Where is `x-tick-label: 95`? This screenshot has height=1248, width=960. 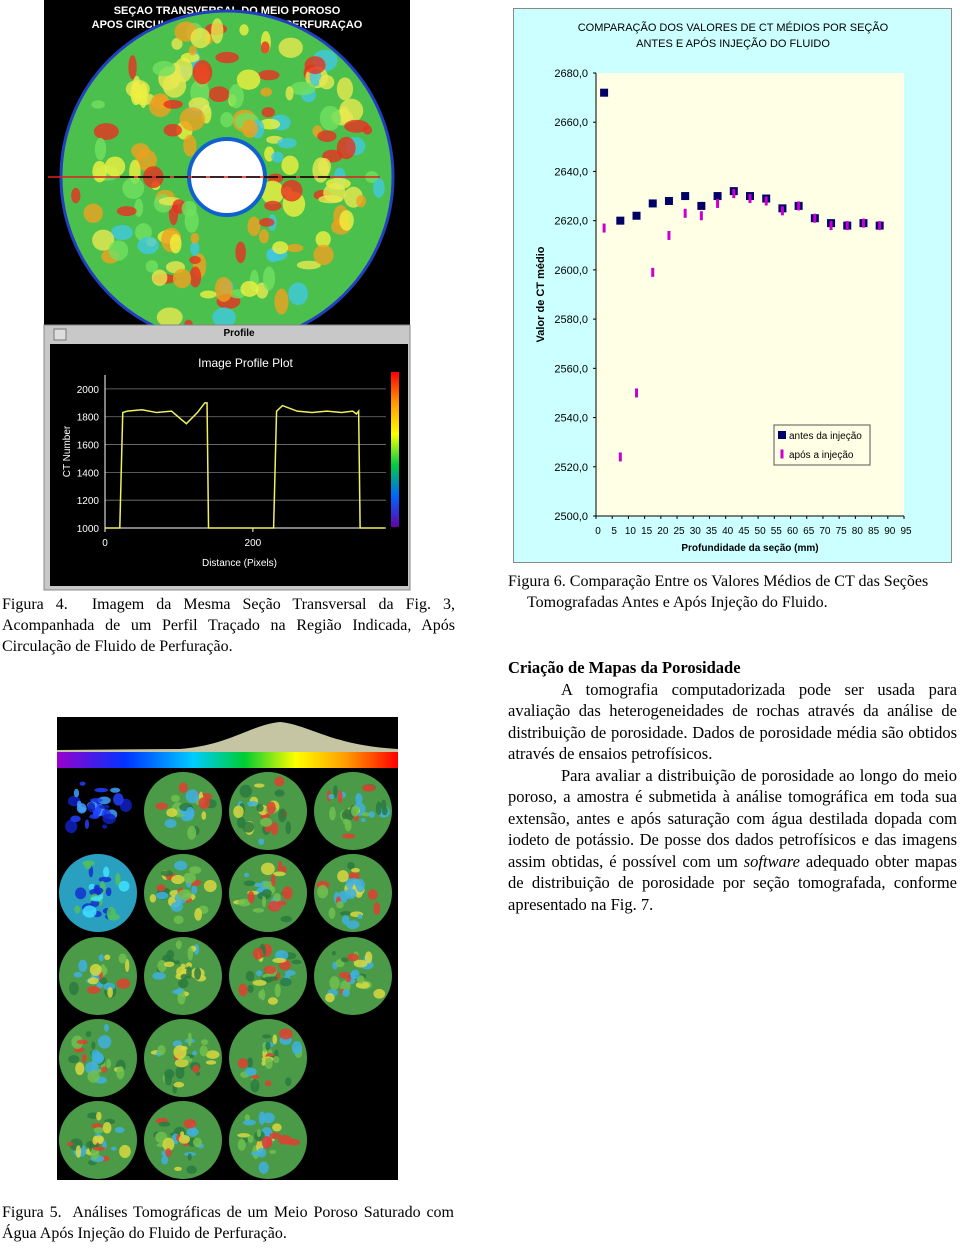 x-tick-label: 95 is located at coordinates (906, 531).